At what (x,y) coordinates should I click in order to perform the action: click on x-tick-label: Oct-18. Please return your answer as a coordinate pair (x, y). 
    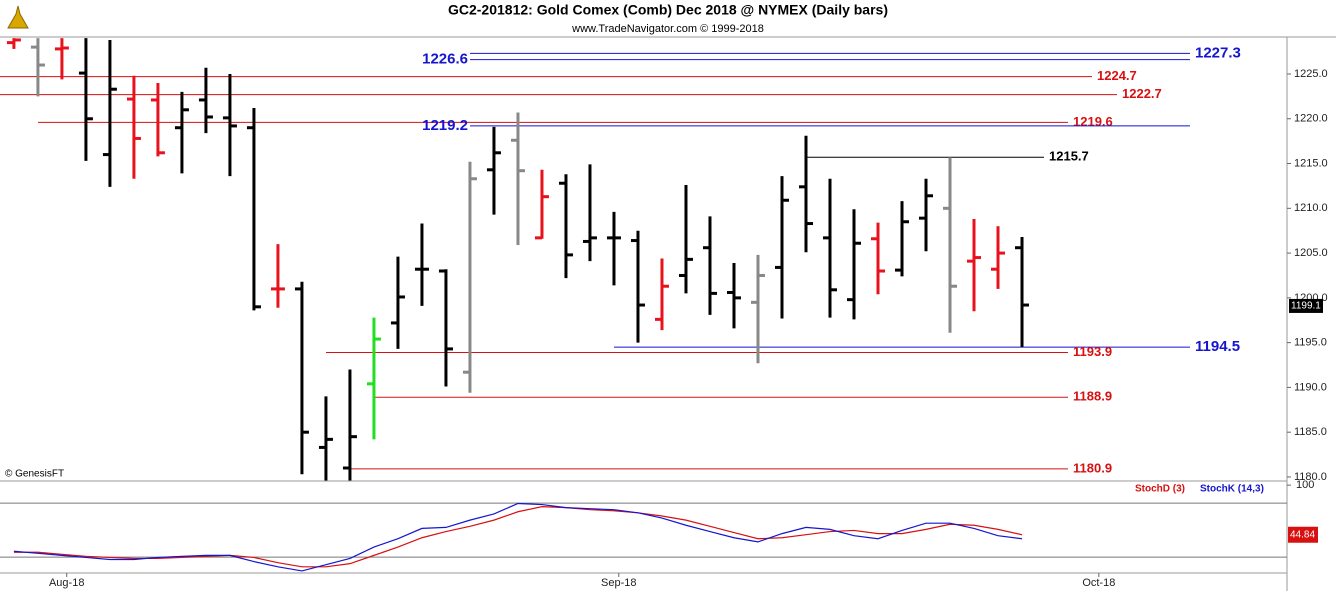
    Looking at the image, I should click on (1098, 583).